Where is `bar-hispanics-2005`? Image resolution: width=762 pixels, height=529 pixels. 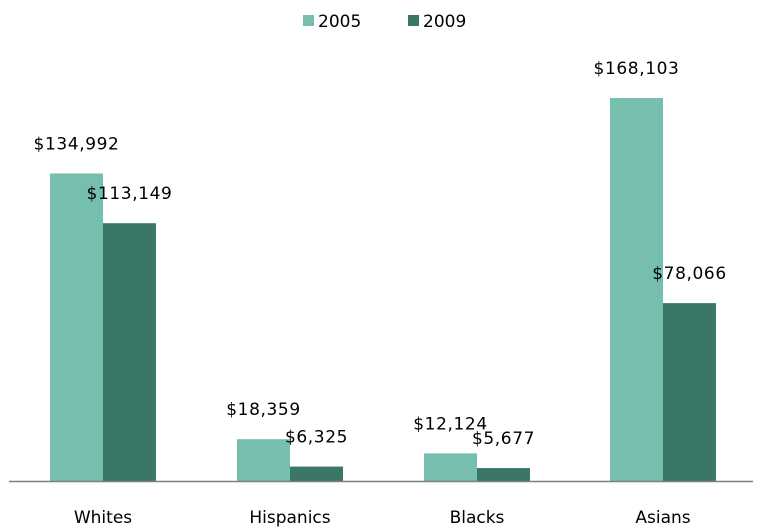 bar-hispanics-2005 is located at coordinates (263, 460).